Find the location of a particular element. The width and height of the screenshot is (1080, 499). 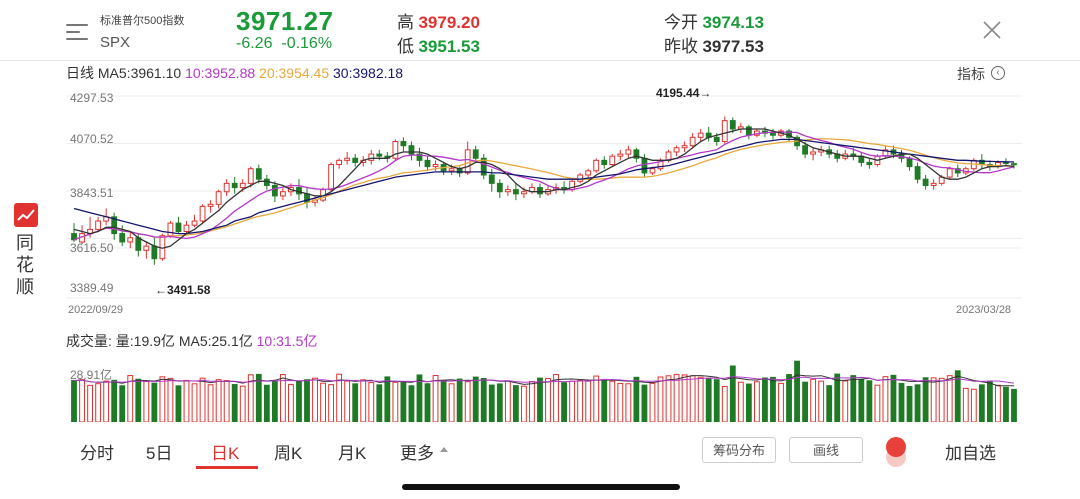

close-icon is located at coordinates (992, 30).